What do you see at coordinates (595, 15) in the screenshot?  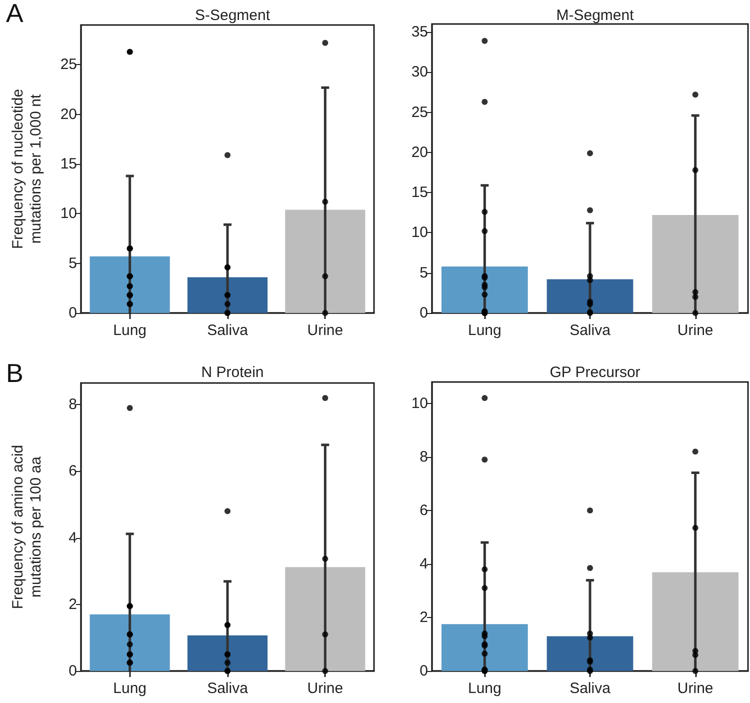 I see `chart-title: M-Segment` at bounding box center [595, 15].